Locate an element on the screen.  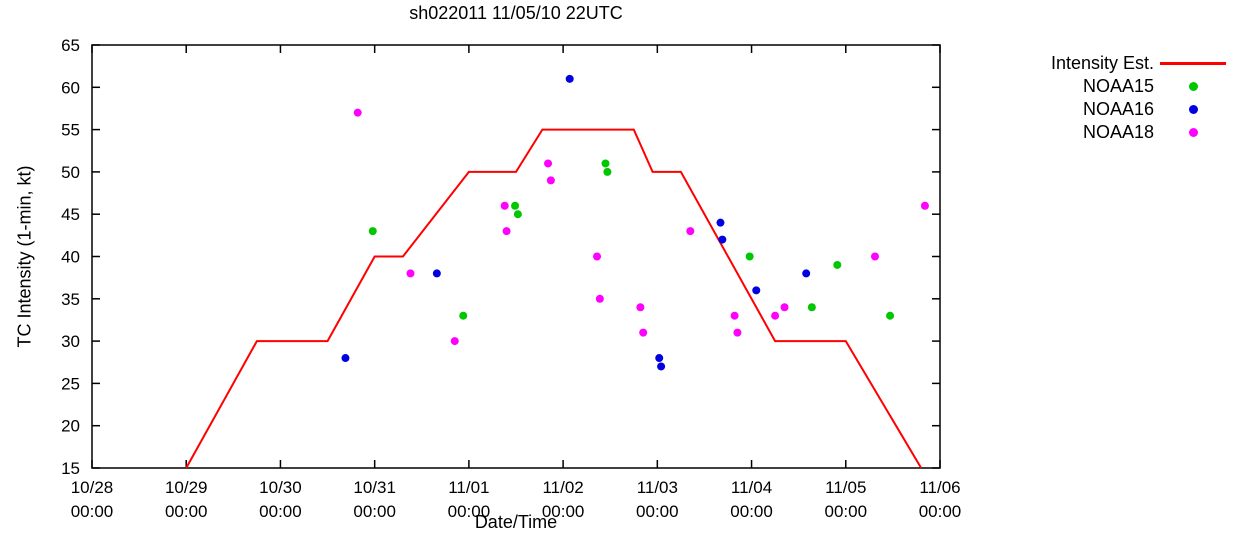
legend-item-noaa15: NOAA15 is located at coordinates (1141, 86).